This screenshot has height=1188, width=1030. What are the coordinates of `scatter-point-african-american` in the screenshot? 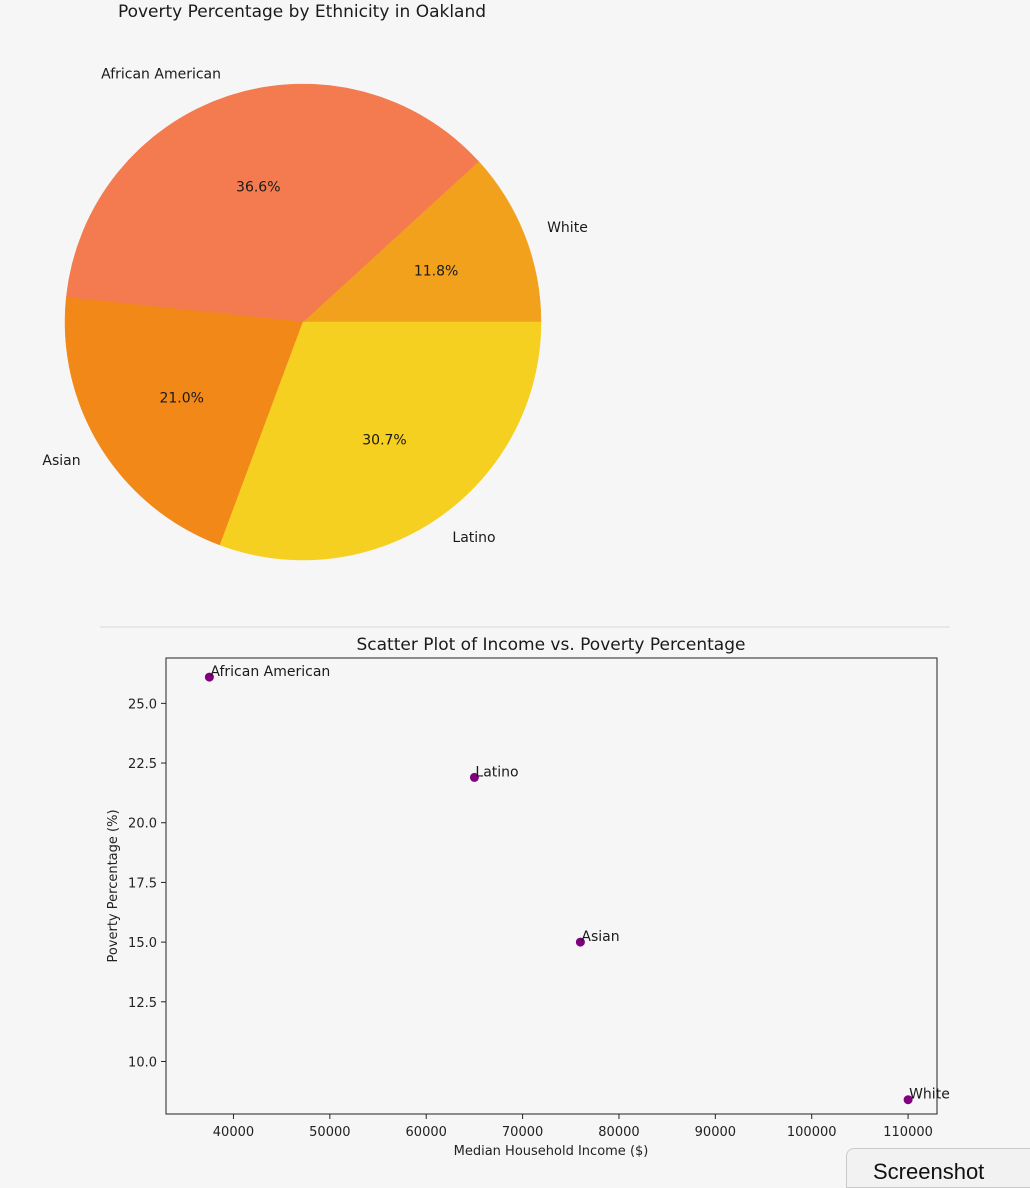 It's located at (209, 677).